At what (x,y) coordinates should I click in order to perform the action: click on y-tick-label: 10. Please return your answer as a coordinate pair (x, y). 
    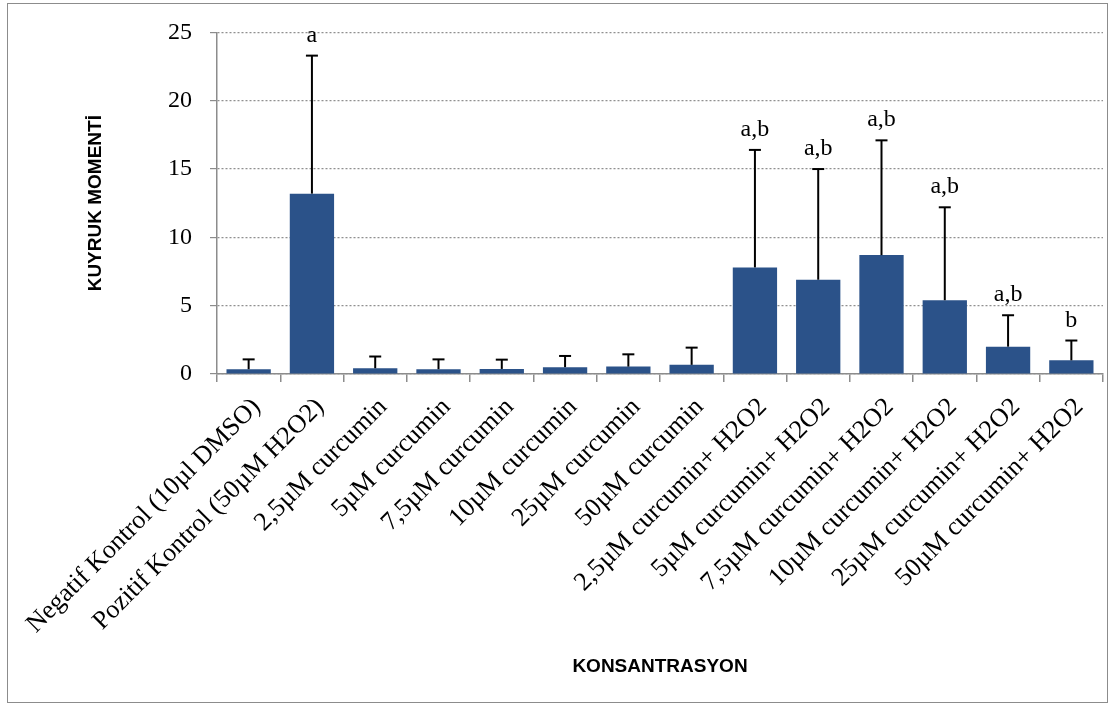
    Looking at the image, I should click on (180, 235).